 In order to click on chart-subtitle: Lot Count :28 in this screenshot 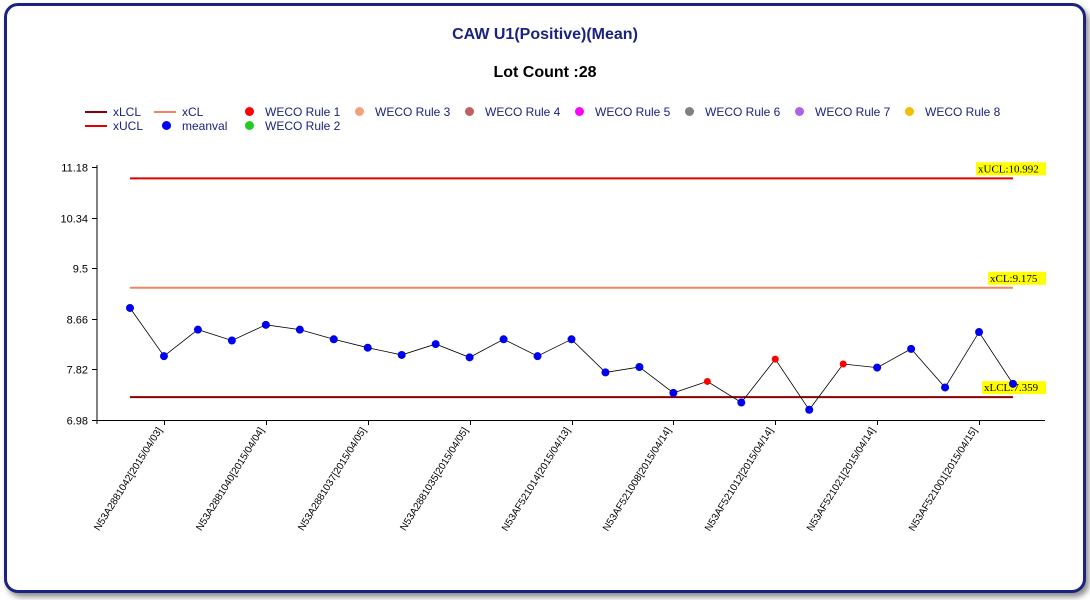, I will do `click(545, 72)`.